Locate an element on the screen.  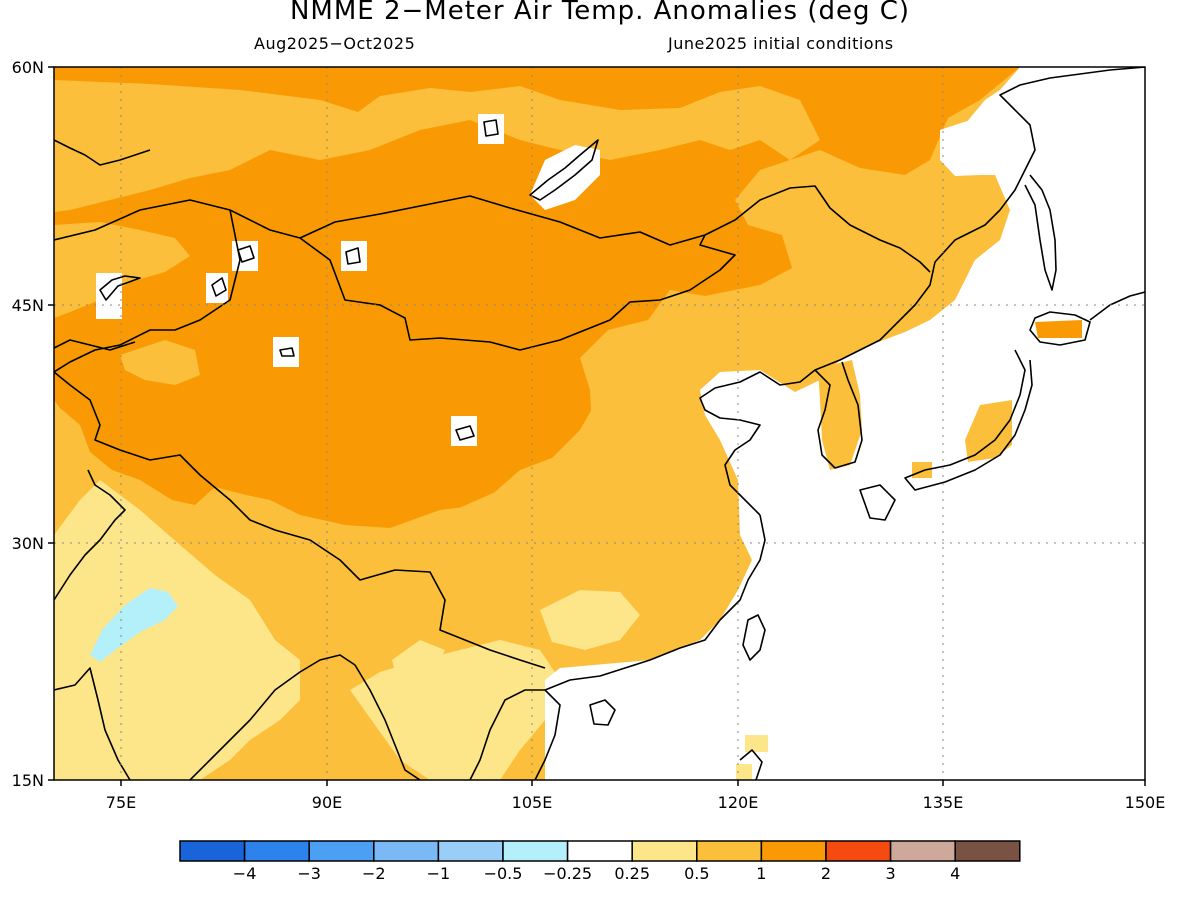
colorbar-label: −4 is located at coordinates (245, 873).